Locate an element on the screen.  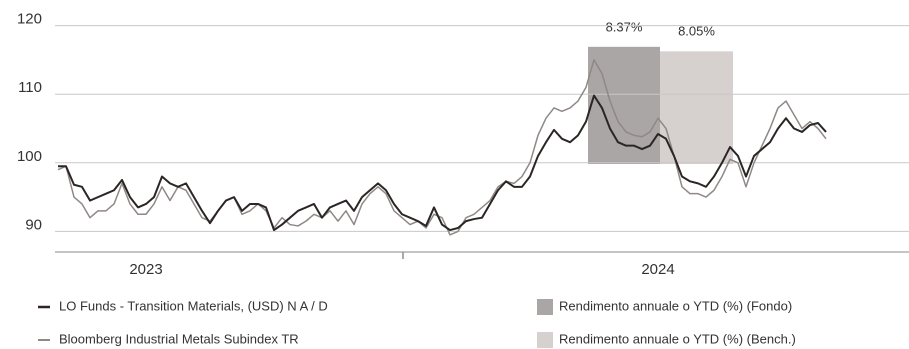
y-tick-label: 100 is located at coordinates (29, 156).